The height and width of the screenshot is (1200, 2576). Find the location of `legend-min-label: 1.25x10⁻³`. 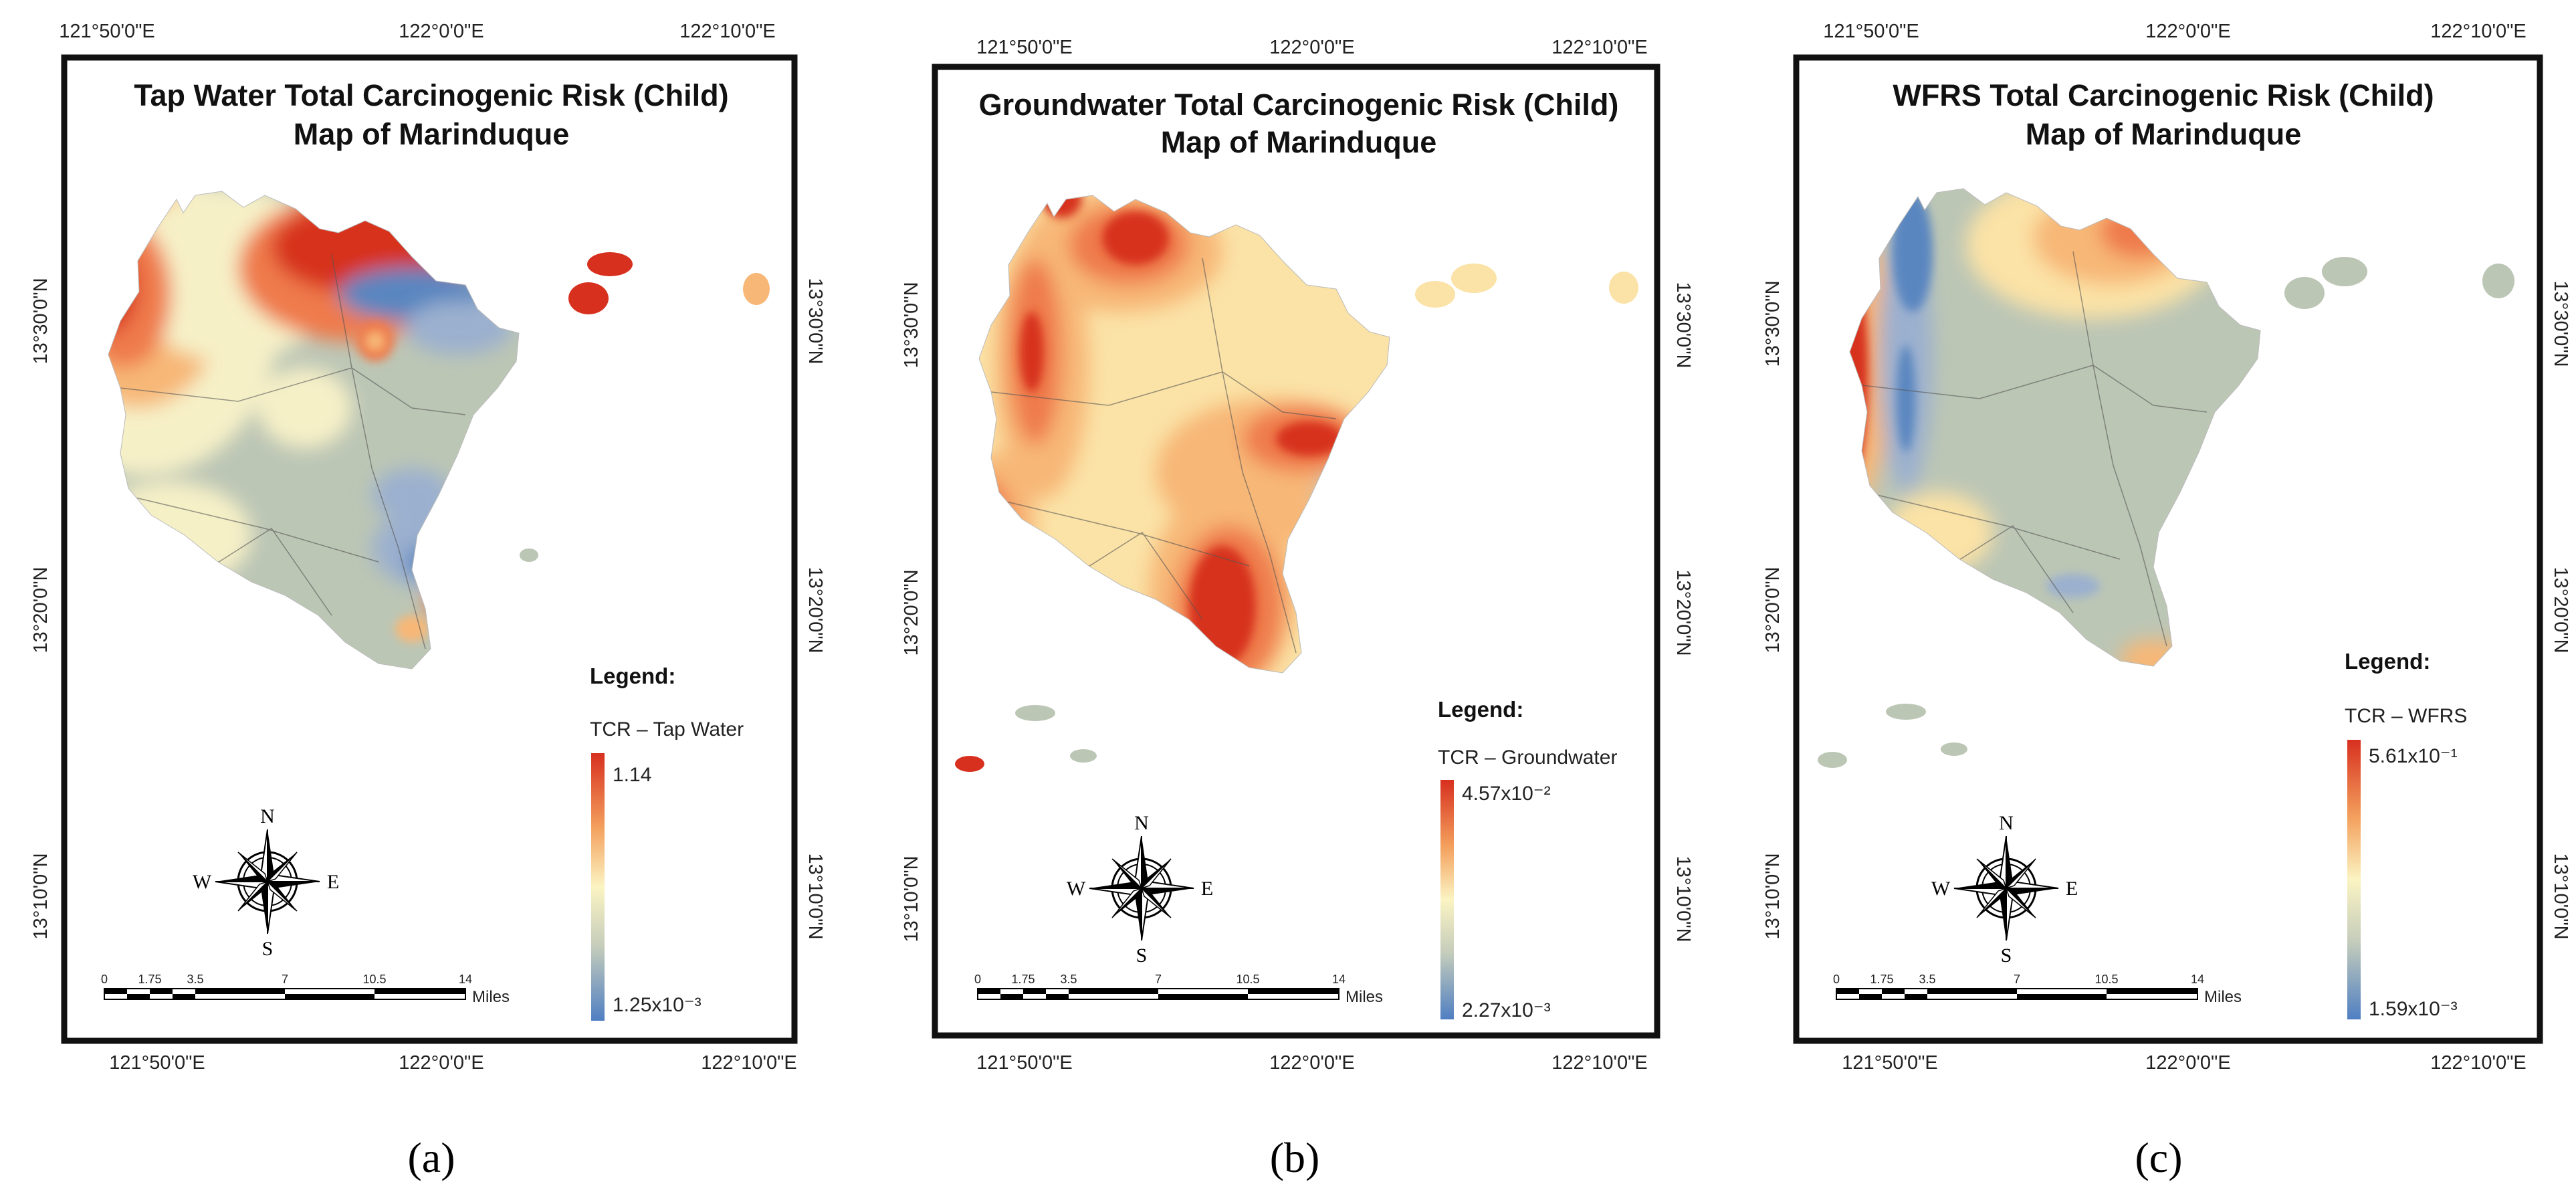

legend-min-label: 1.25x10⁻³ is located at coordinates (657, 1005).